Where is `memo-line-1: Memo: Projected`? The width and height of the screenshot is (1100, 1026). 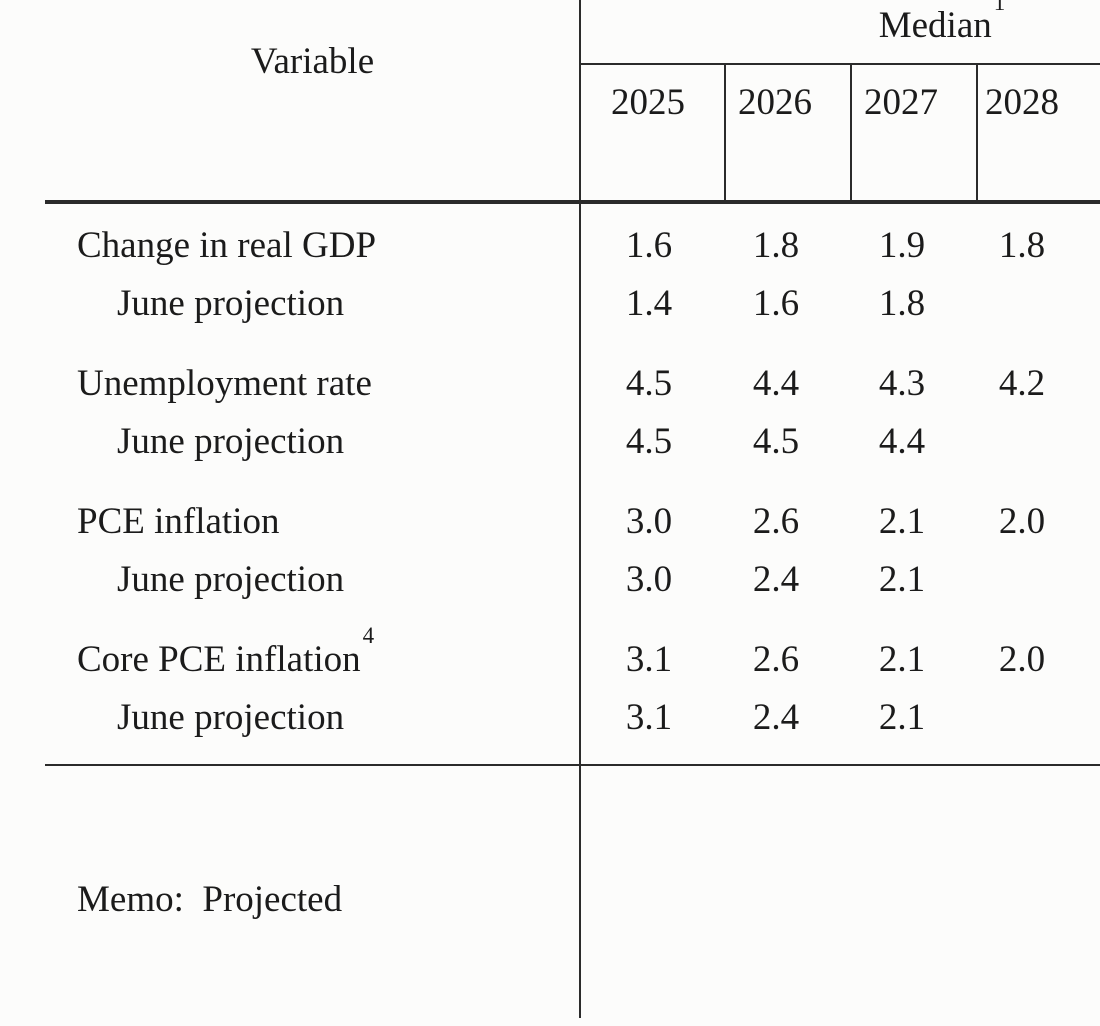 memo-line-1: Memo: Projected is located at coordinates (210, 899).